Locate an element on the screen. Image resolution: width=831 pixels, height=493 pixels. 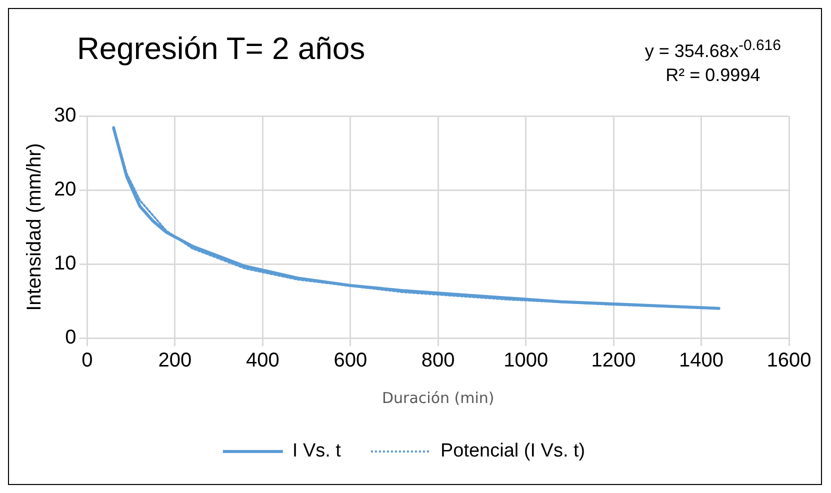
x-tick-label: 800 is located at coordinates (438, 361).